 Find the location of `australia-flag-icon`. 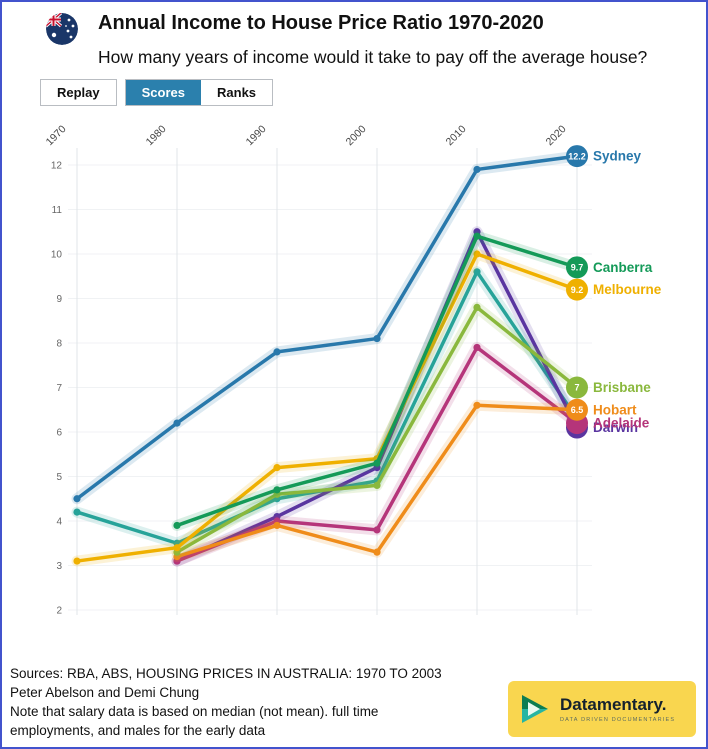

australia-flag-icon is located at coordinates (62, 29).